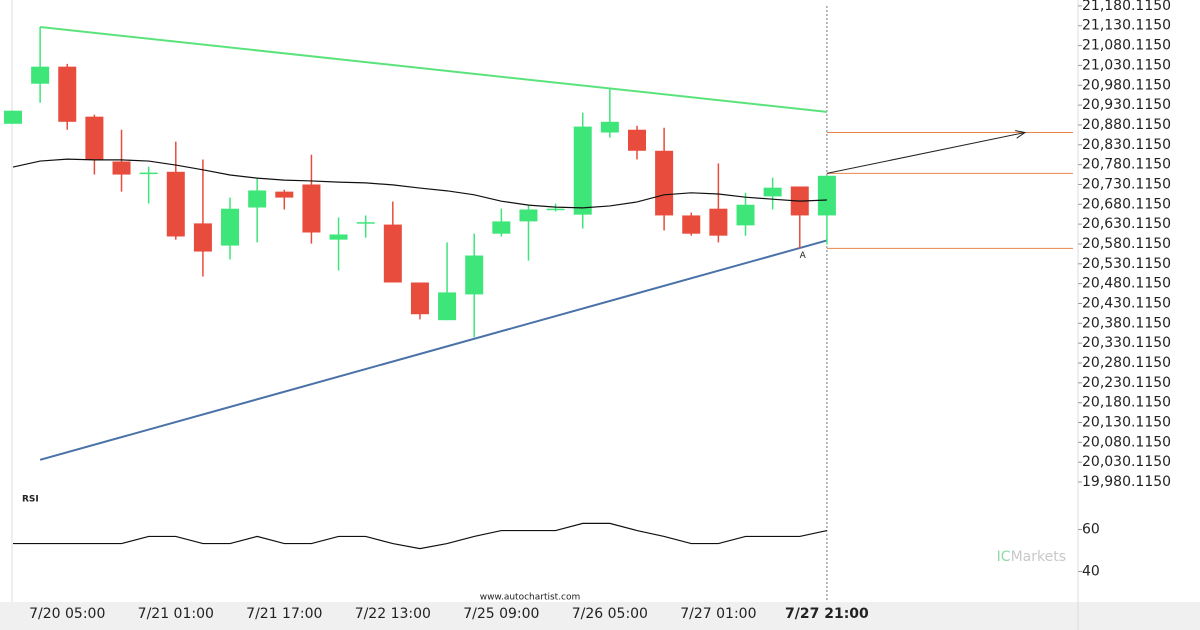 The width and height of the screenshot is (1200, 630). I want to click on rsi-title: RSI, so click(30, 500).